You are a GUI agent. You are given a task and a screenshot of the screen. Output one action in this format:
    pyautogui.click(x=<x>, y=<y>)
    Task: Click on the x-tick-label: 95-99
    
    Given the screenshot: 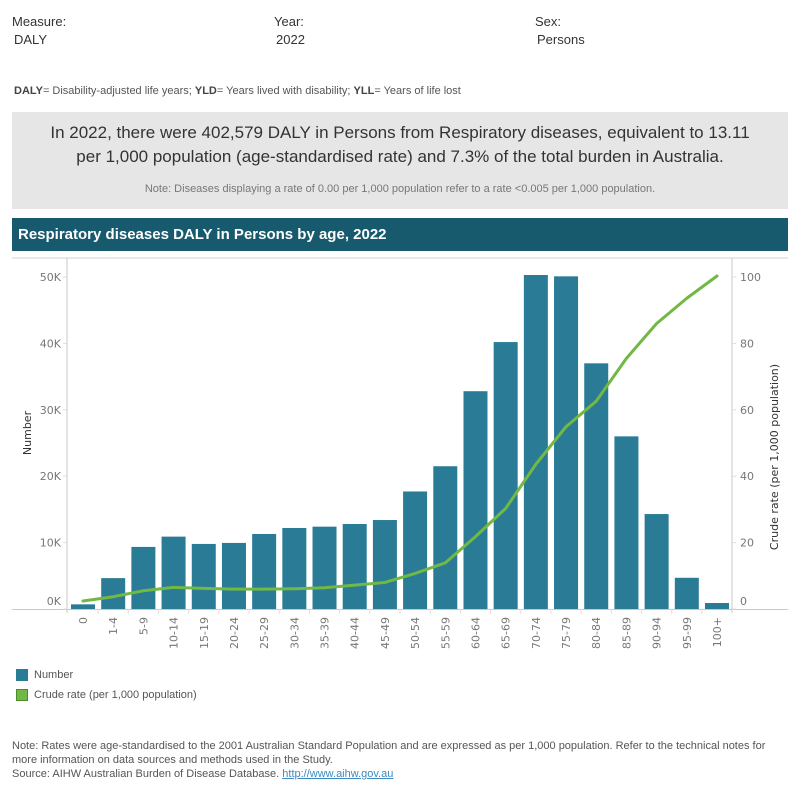 What is the action you would take?
    pyautogui.click(x=687, y=633)
    